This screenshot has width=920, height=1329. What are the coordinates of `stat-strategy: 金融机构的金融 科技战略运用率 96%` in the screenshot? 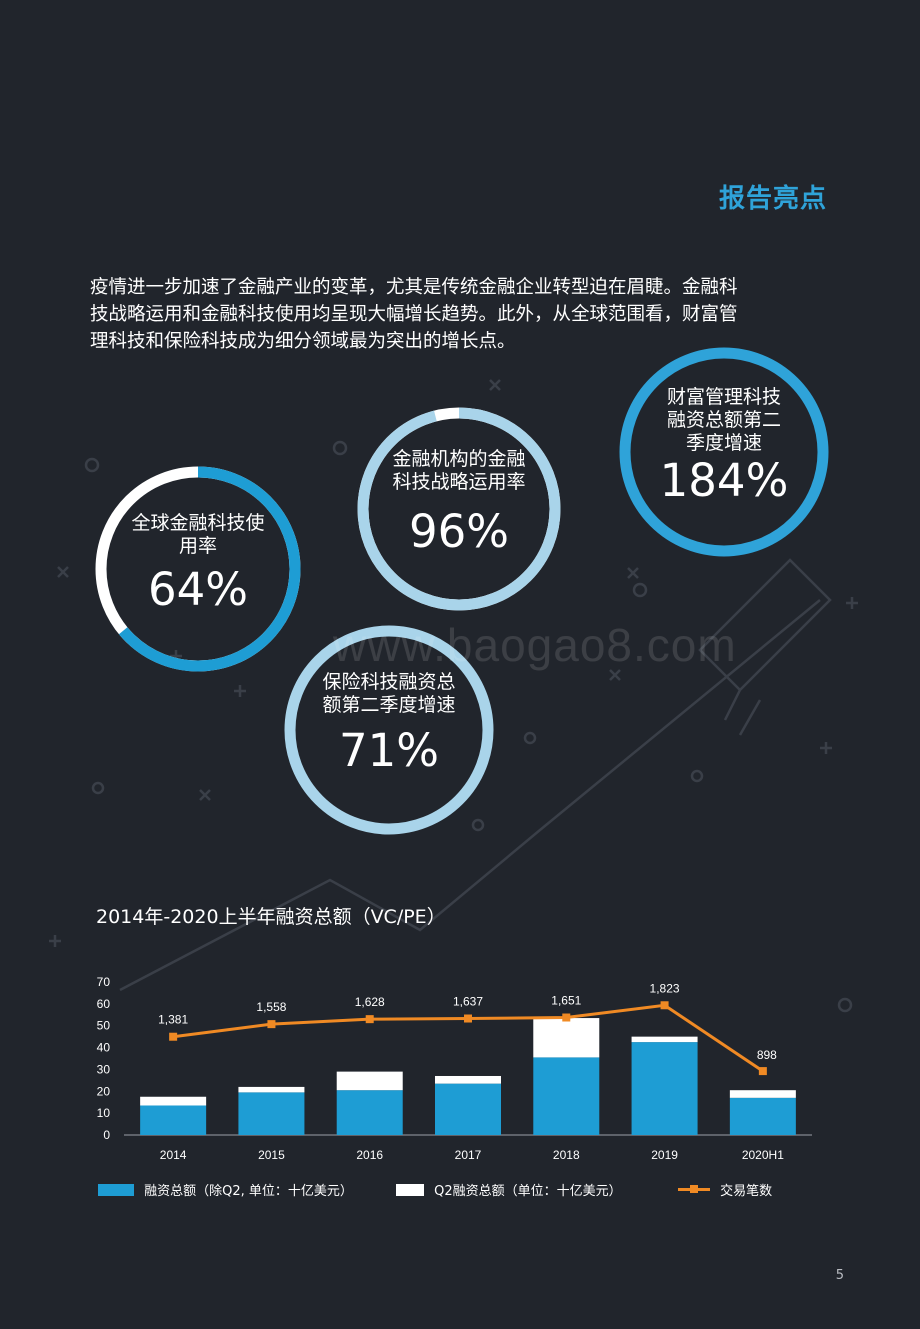 It's located at (459, 503).